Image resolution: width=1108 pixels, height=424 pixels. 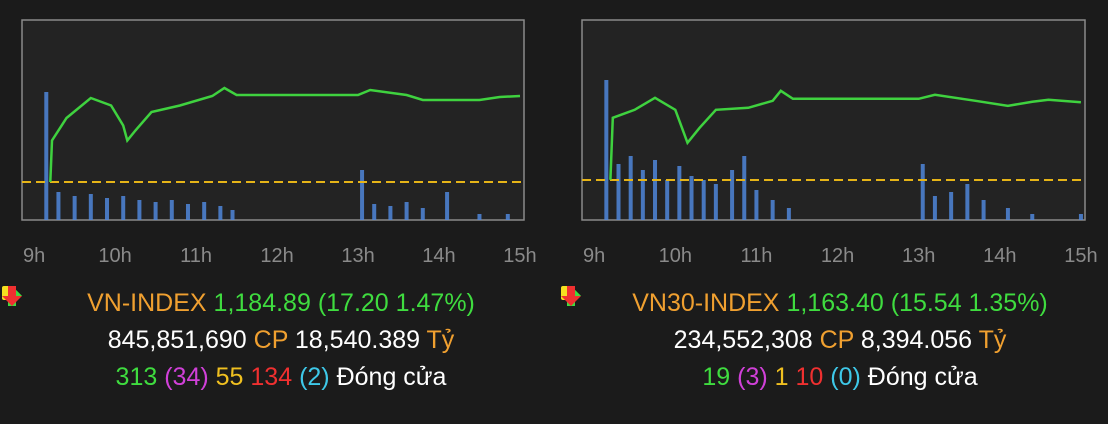 What do you see at coordinates (809, 377) in the screenshot?
I see `down: 10` at bounding box center [809, 377].